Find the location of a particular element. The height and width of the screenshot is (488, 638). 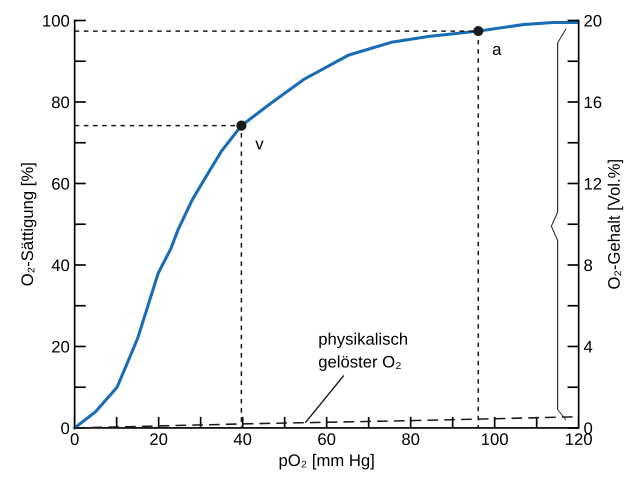

annotation: v is located at coordinates (259, 145).